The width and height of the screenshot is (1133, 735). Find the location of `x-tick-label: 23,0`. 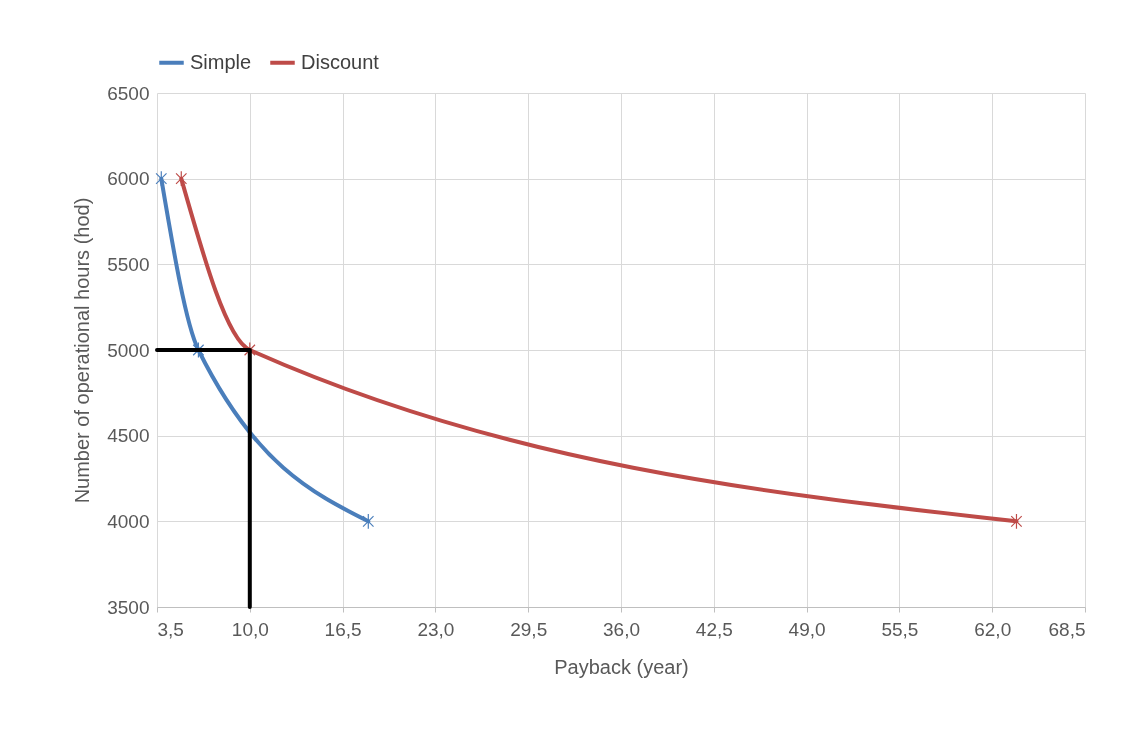

x-tick-label: 23,0 is located at coordinates (436, 629).